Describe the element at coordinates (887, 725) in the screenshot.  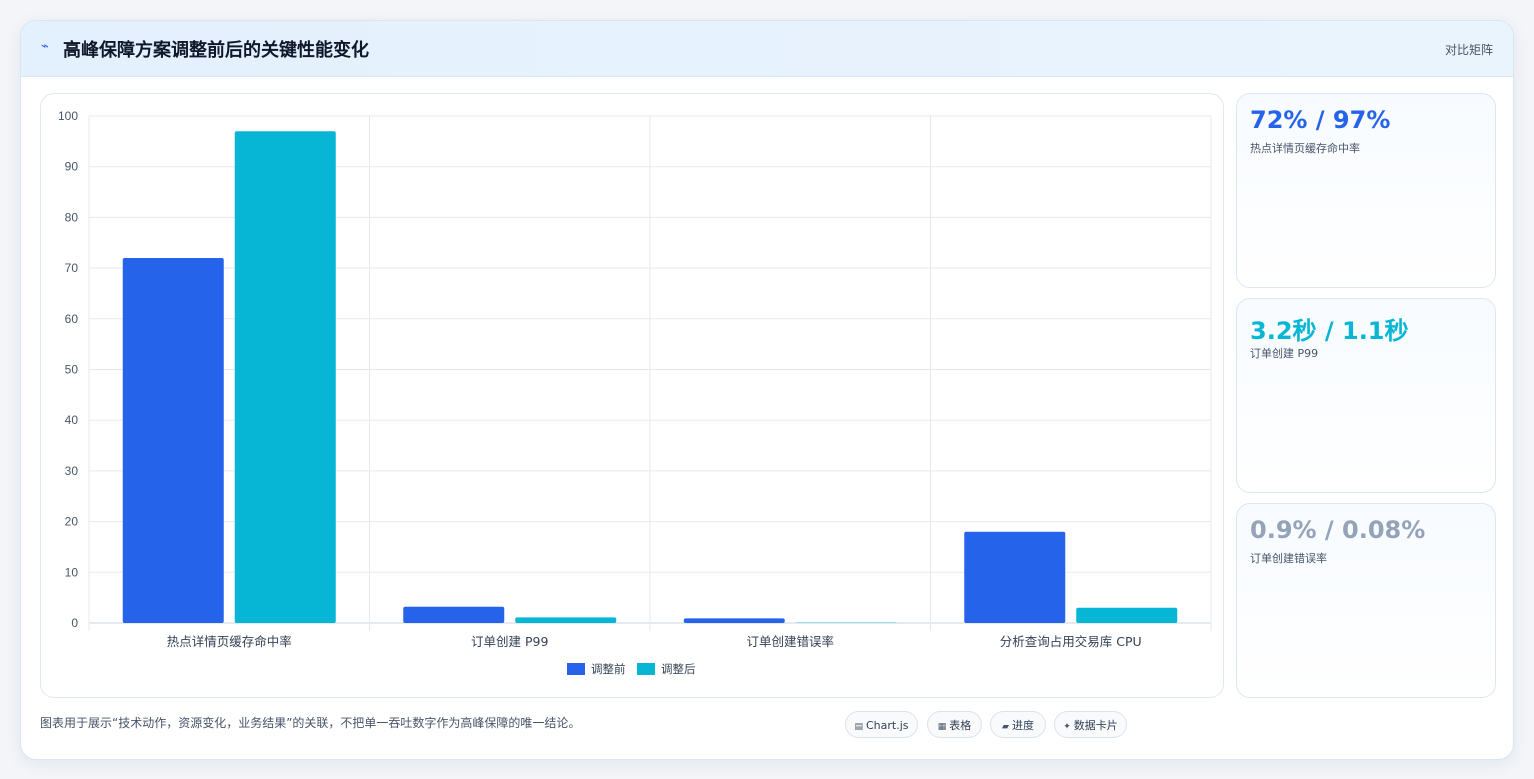
I see `chip-label: Chart.js` at that location.